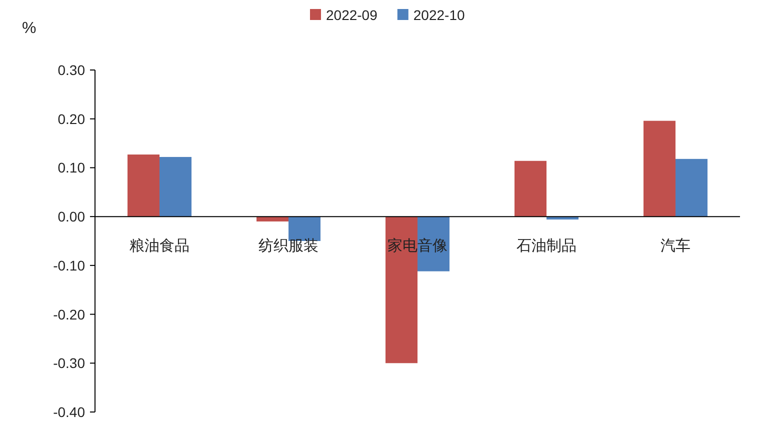 The height and width of the screenshot is (425, 758). I want to click on y-tick-label: -0.30, so click(69, 363).